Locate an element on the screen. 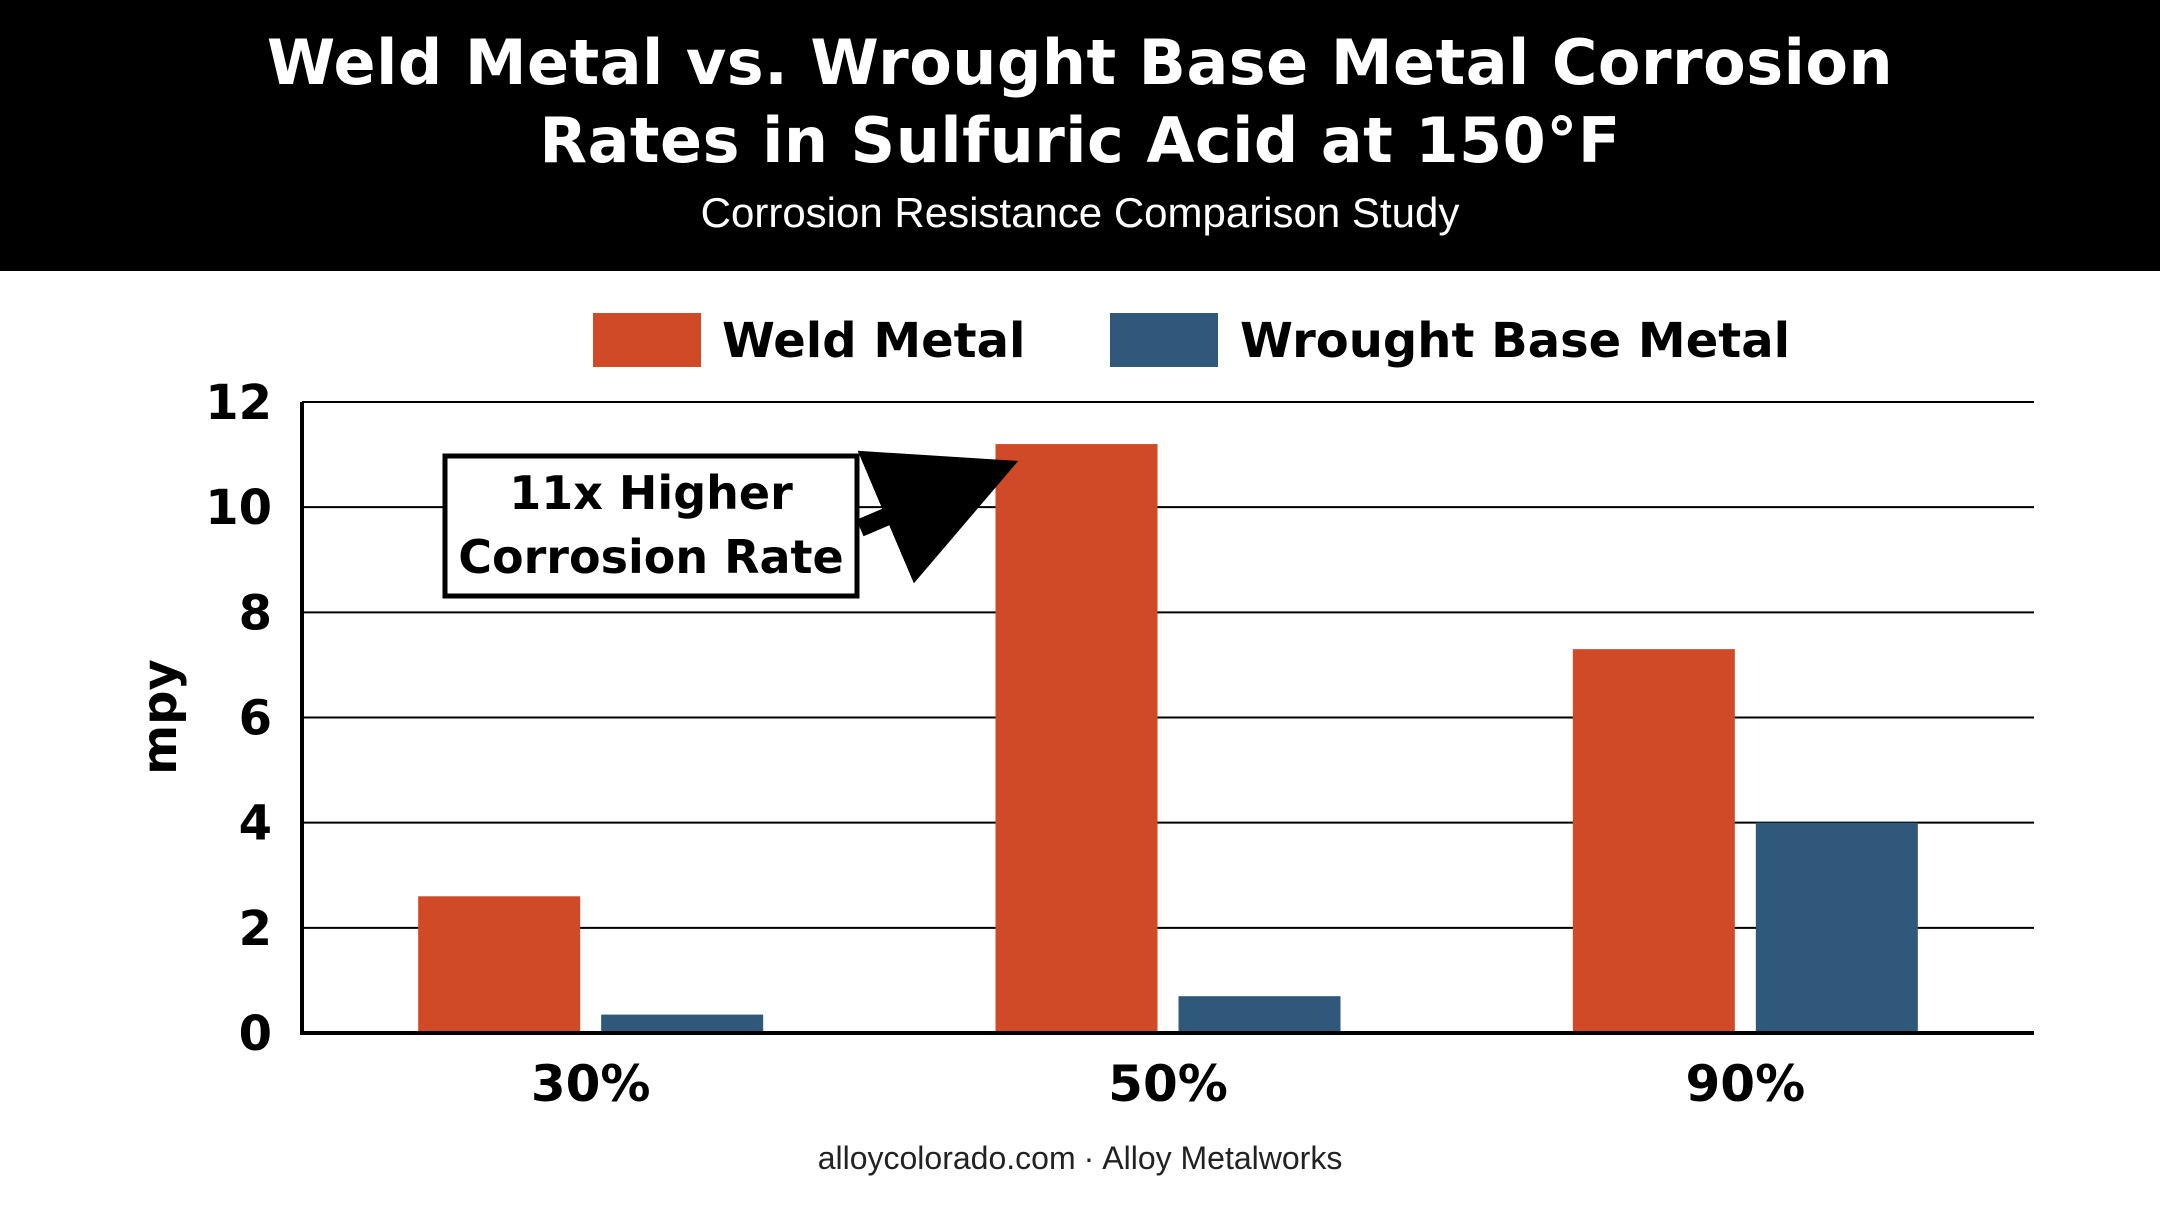 The image size is (2160, 1206). bar-weld-metal-50pct is located at coordinates (1076, 738).